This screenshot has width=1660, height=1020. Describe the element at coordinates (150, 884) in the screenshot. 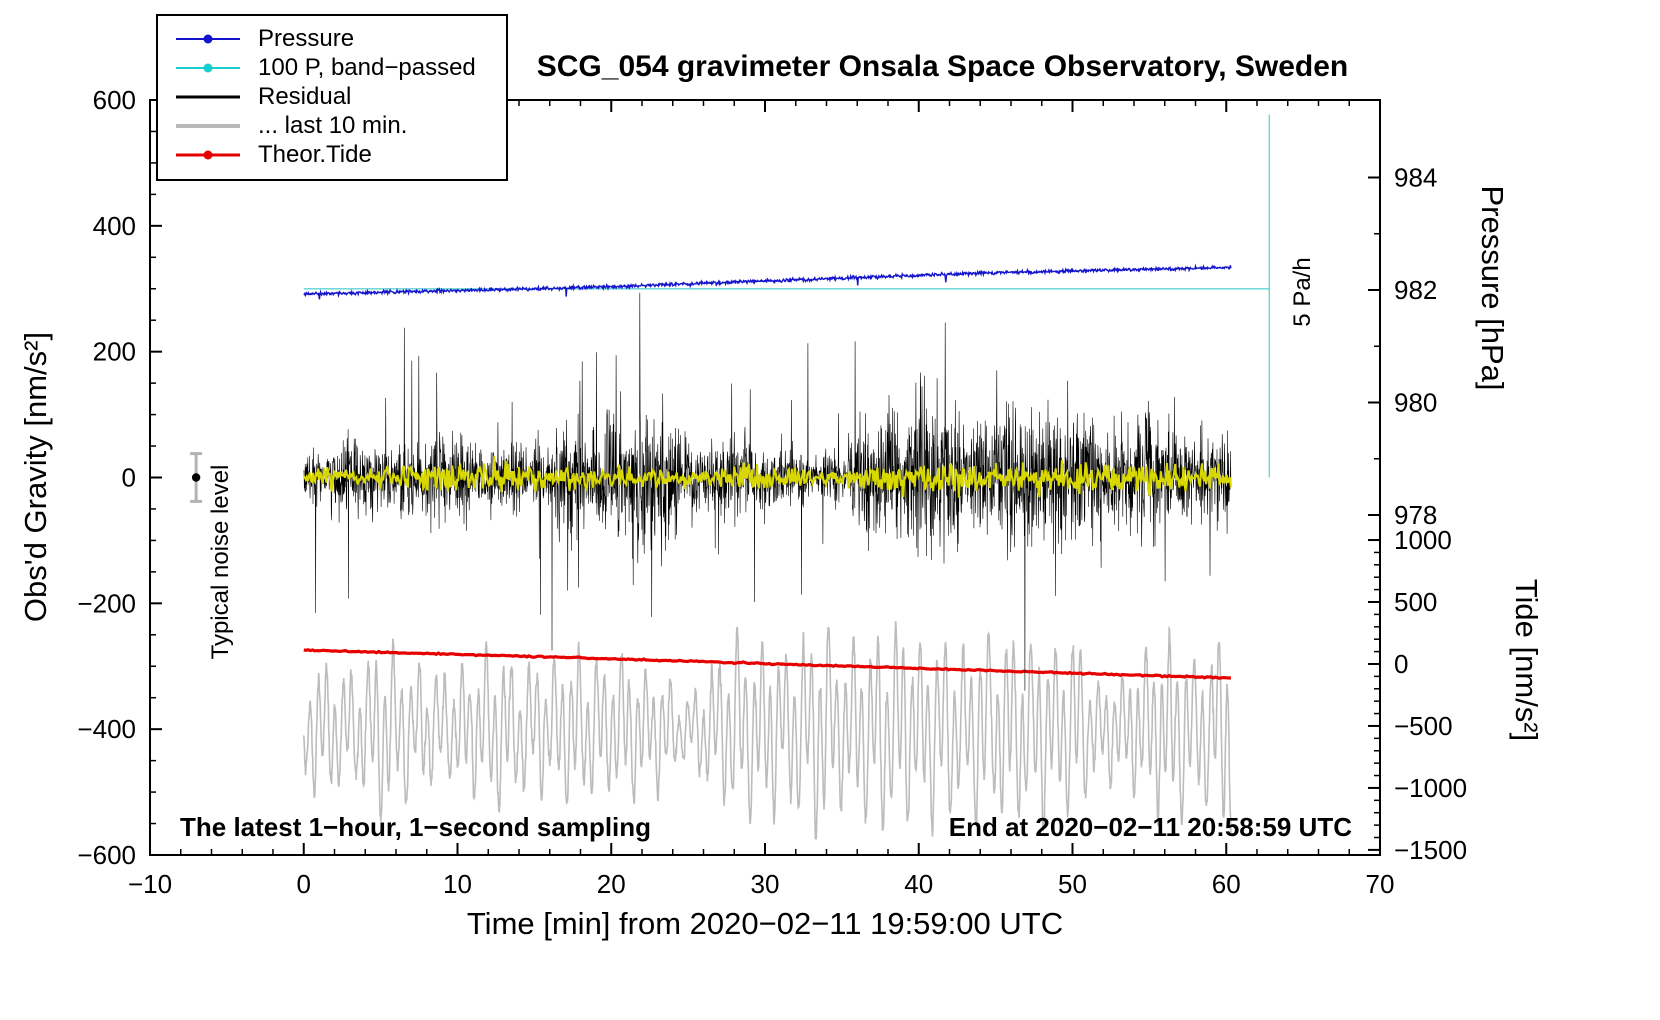

I see `x-tick-label: −10` at that location.